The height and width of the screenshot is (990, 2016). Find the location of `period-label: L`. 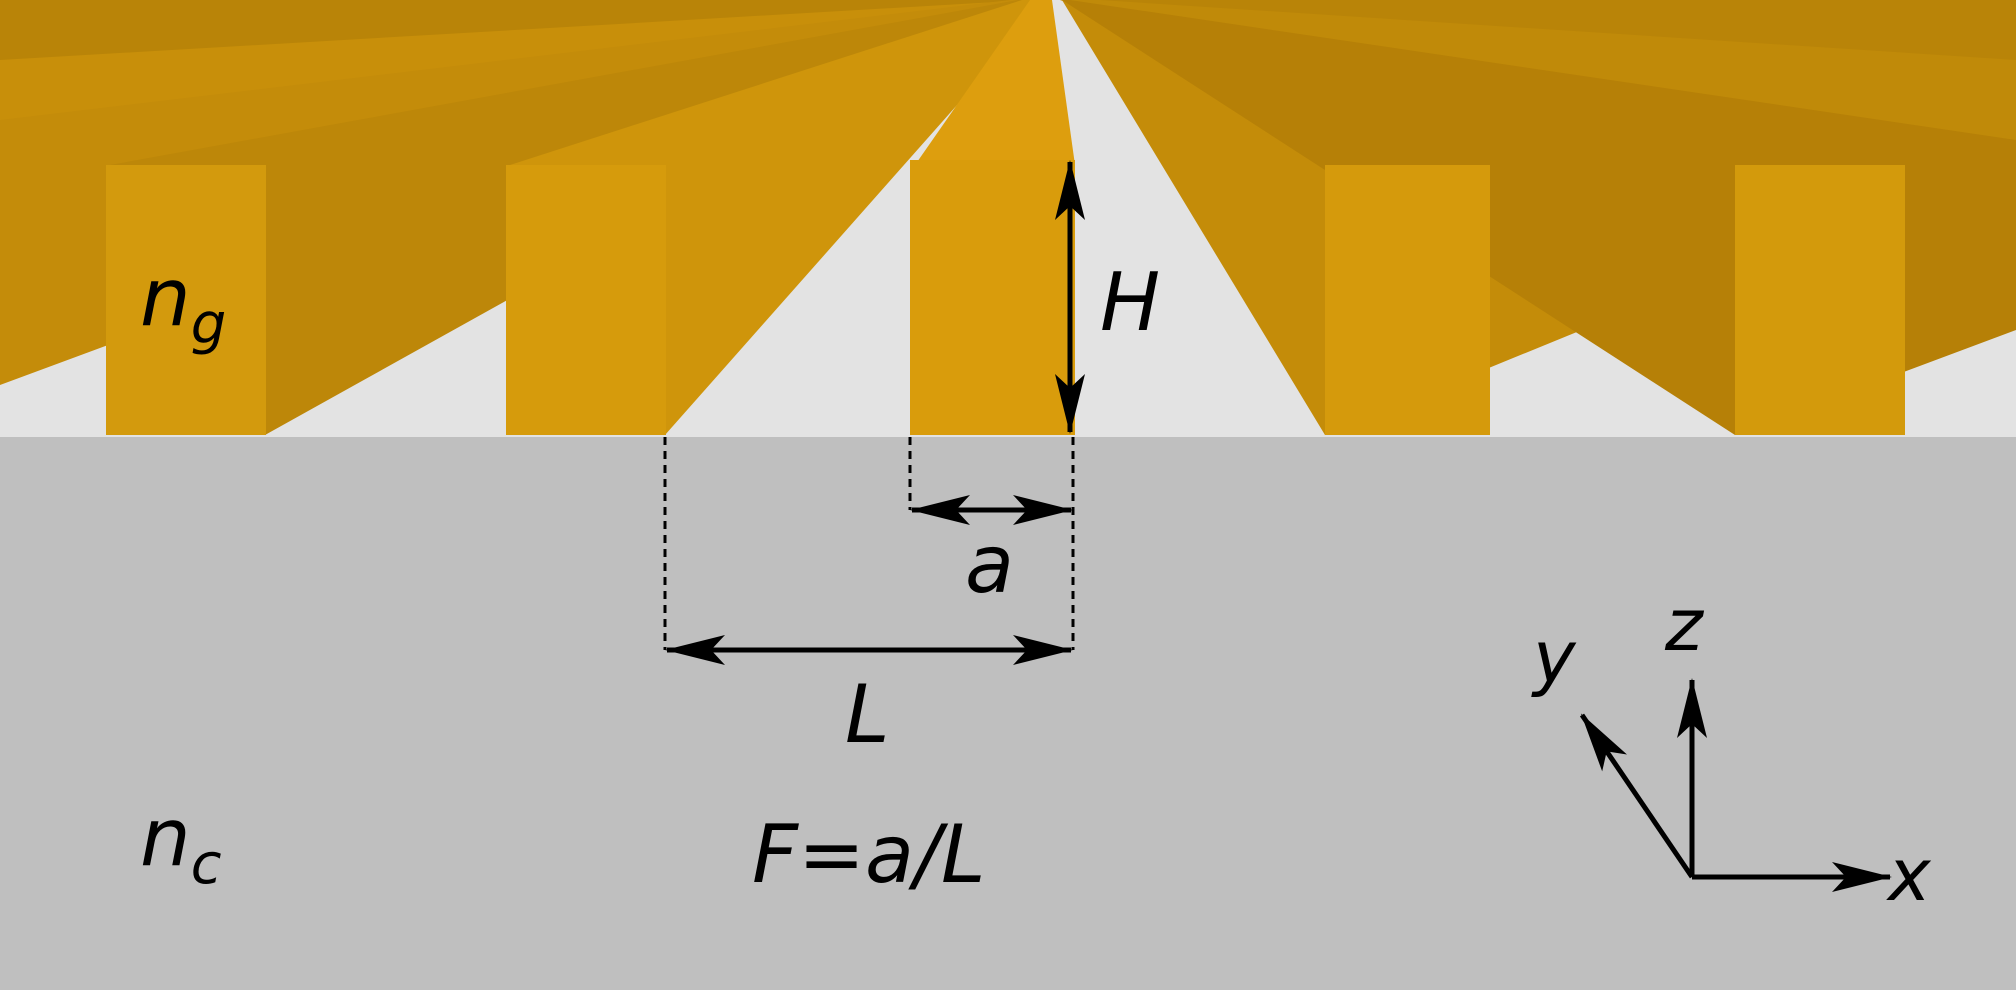

period-label: L is located at coordinates (867, 714).